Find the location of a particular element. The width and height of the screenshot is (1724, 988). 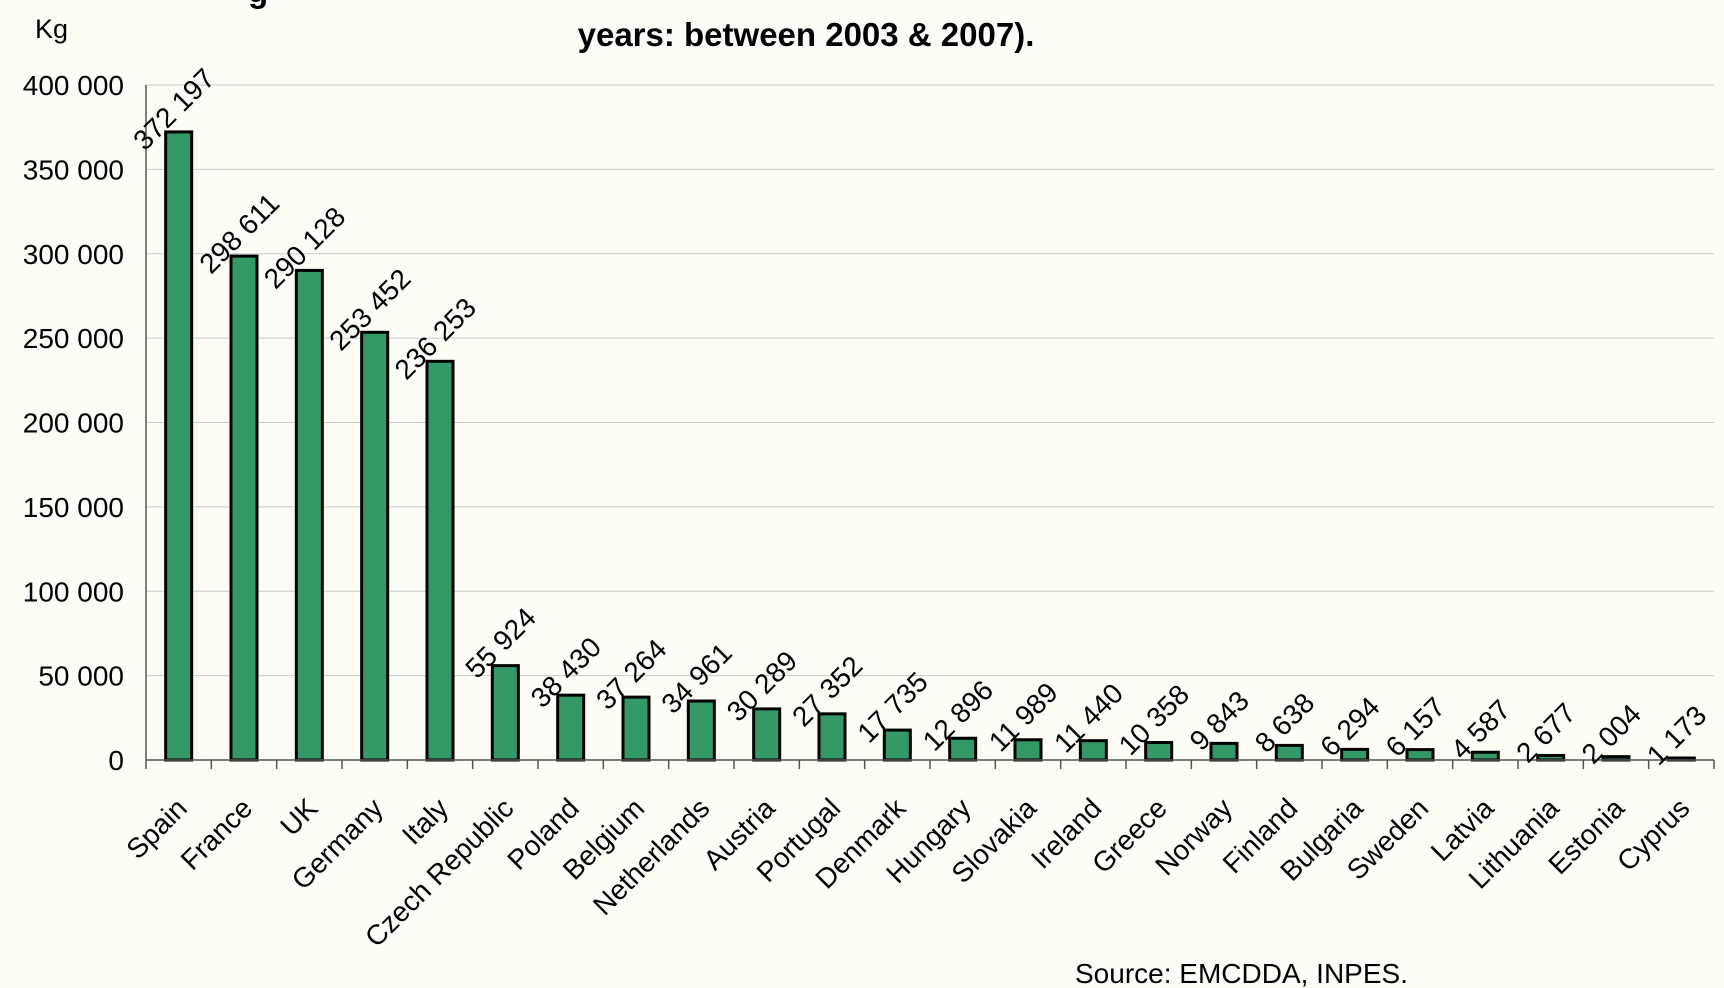

chart-title-line-2: years: between 2003 & 2007). is located at coordinates (806, 34).